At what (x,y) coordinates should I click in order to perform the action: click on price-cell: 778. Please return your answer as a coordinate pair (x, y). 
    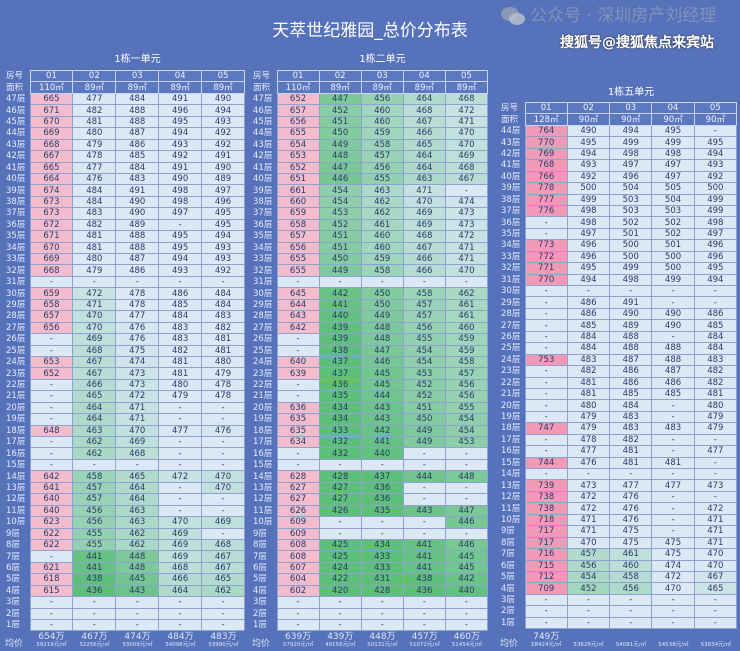
    Looking at the image, I should click on (546, 188).